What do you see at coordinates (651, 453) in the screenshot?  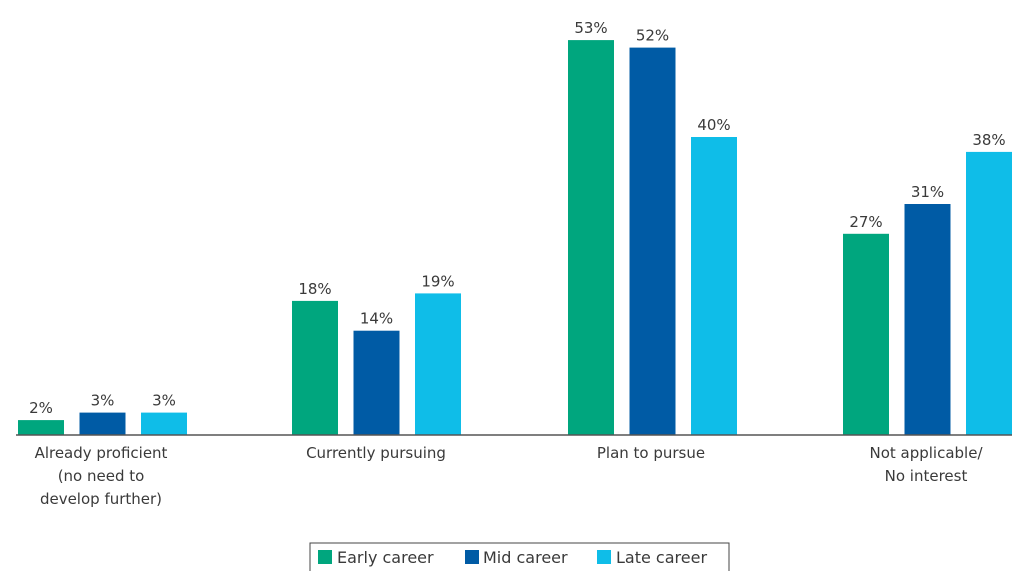 I see `category-label-2-line-0: Plan to pursue` at bounding box center [651, 453].